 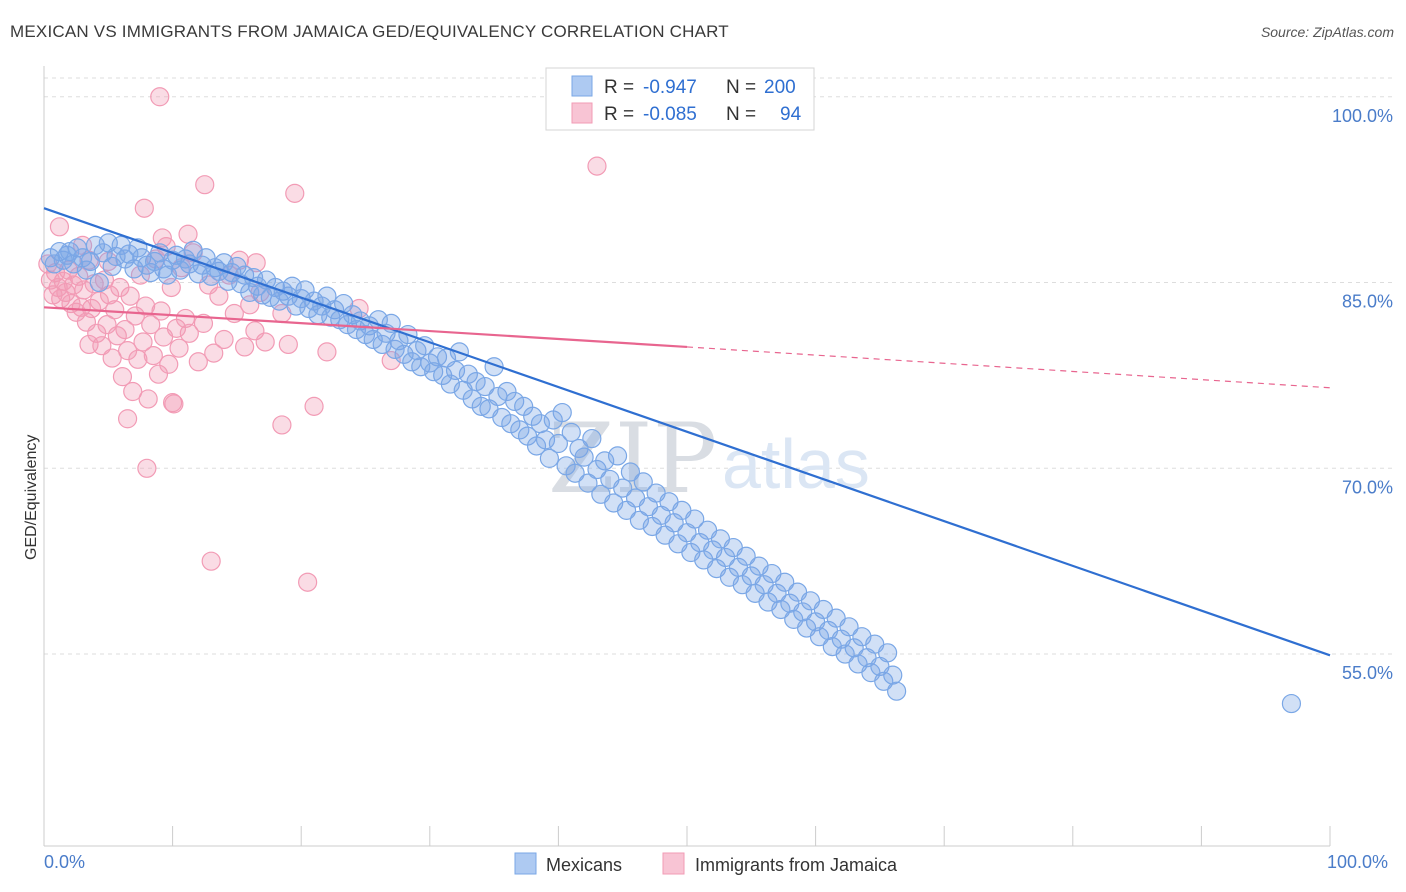 What do you see at coordinates (670, 114) in the screenshot?
I see `legend-r-value-2: -0.085` at bounding box center [670, 114].